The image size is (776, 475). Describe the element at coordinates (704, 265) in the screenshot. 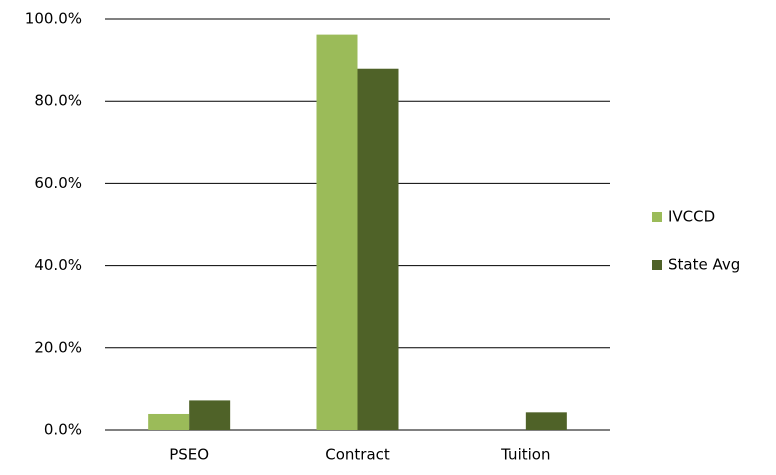

I see `legend-label: State Avg` at that location.